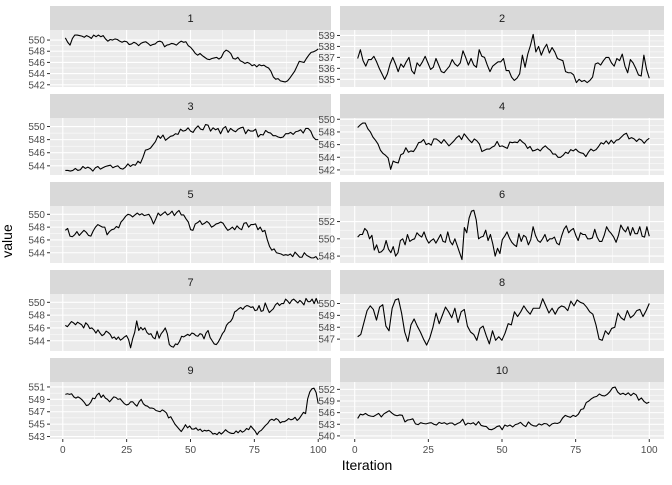  What do you see at coordinates (326, 36) in the screenshot?
I see `y-tick-label: 539` at bounding box center [326, 36].